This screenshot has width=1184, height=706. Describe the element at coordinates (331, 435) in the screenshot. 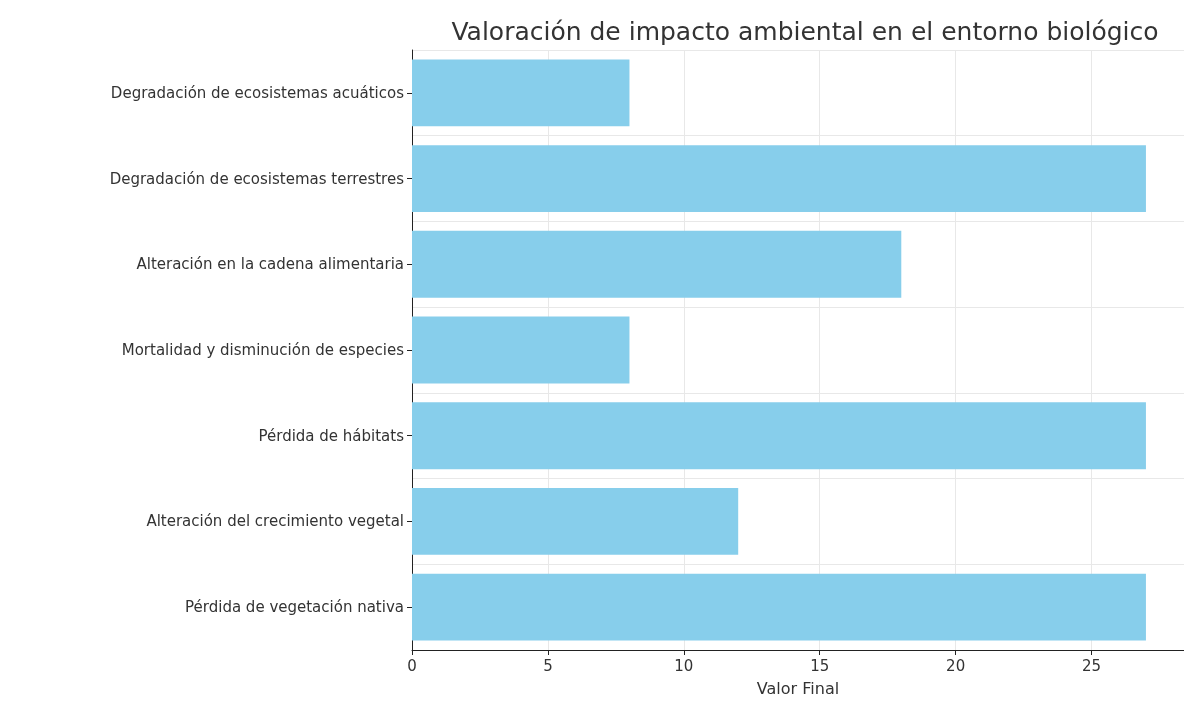

I see `y-tick-label: Pérdida de hábitats` at that location.